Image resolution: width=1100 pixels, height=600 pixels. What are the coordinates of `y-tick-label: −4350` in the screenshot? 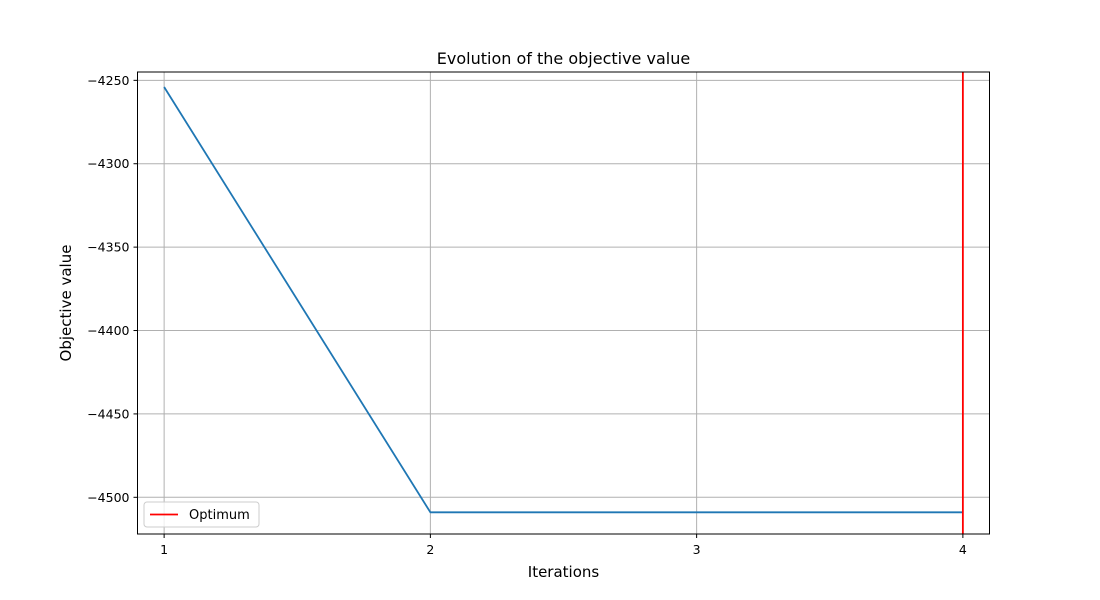 It's located at (108, 247).